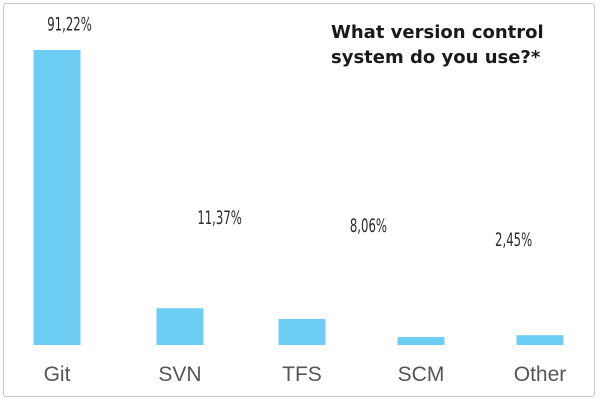  Describe the element at coordinates (437, 32) in the screenshot. I see `chart-title-line-1: What version control` at that location.